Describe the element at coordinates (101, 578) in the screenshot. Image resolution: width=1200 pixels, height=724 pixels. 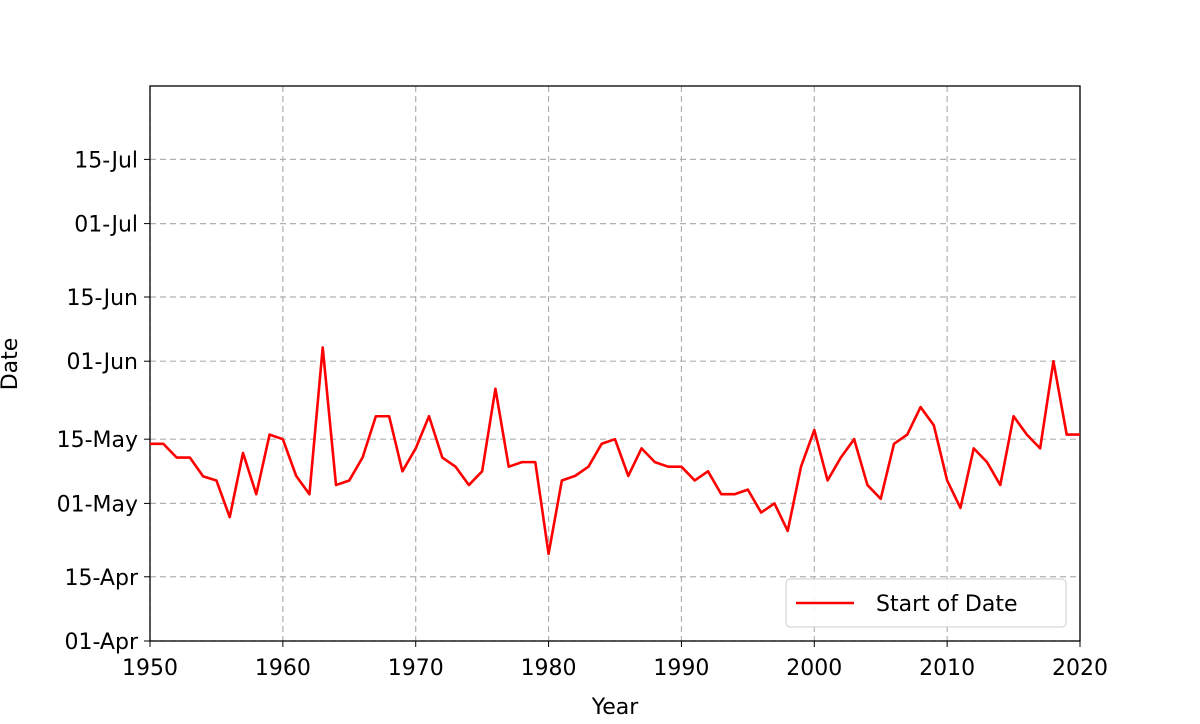
I see `y-tick-label: 15-Apr` at that location.